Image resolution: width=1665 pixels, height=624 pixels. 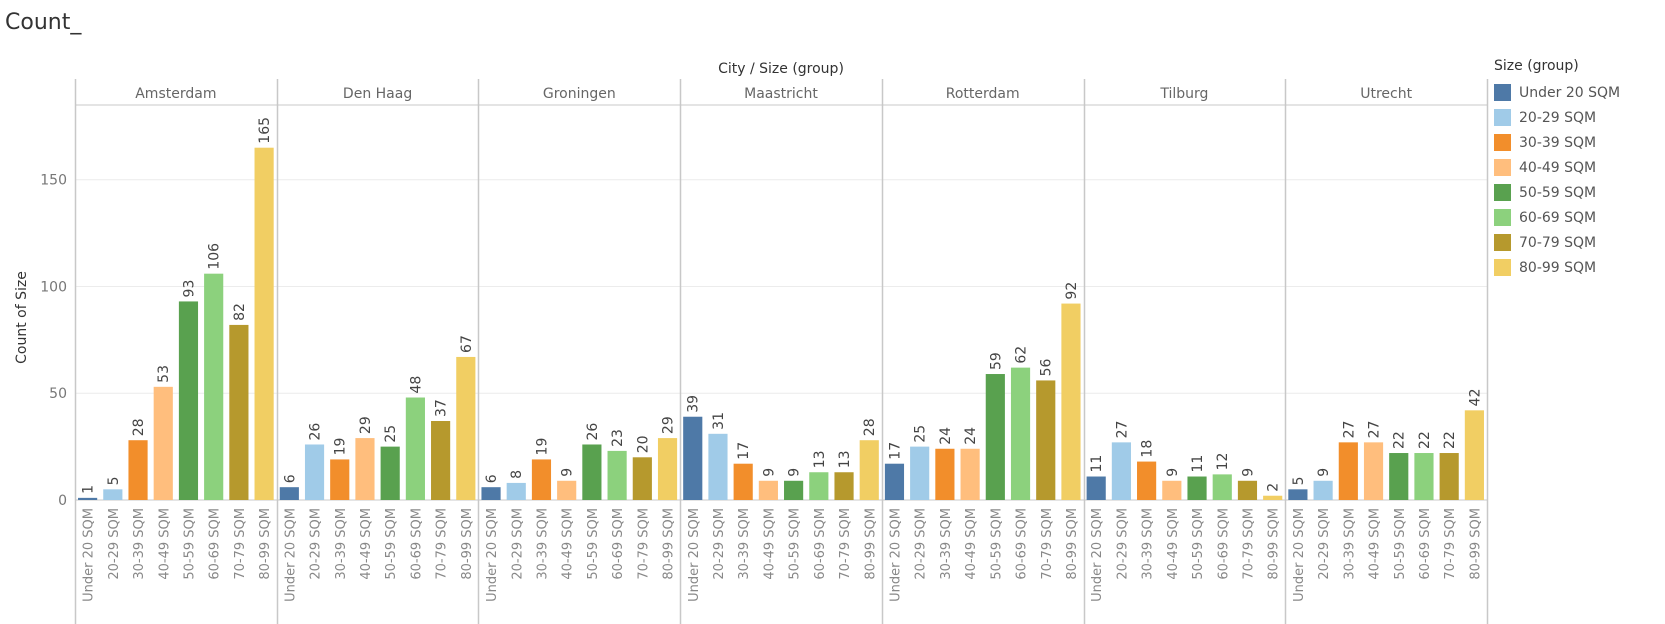 I want to click on legend-label: 20-29 SQM, so click(x=1558, y=117).